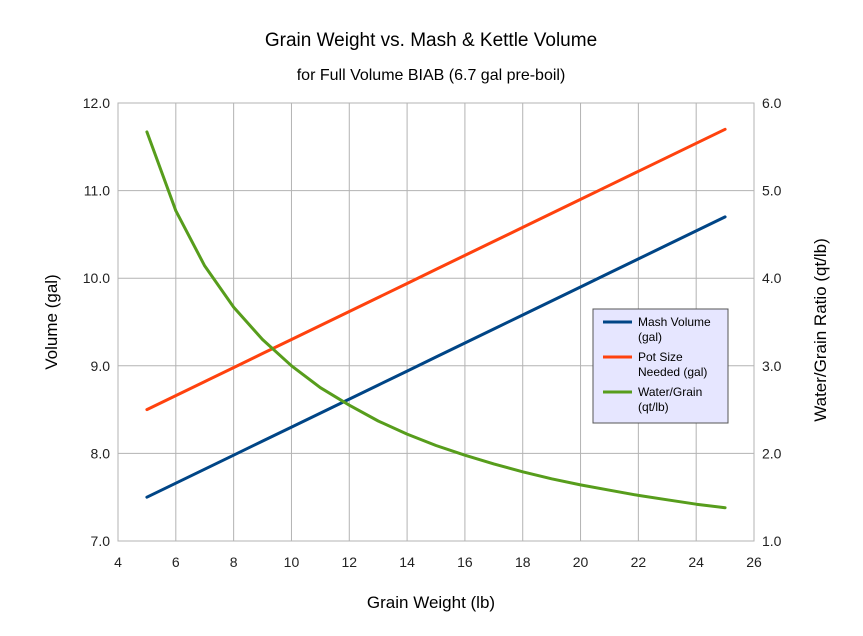 The image size is (863, 636). I want to click on x-tick-label: 18, so click(523, 562).